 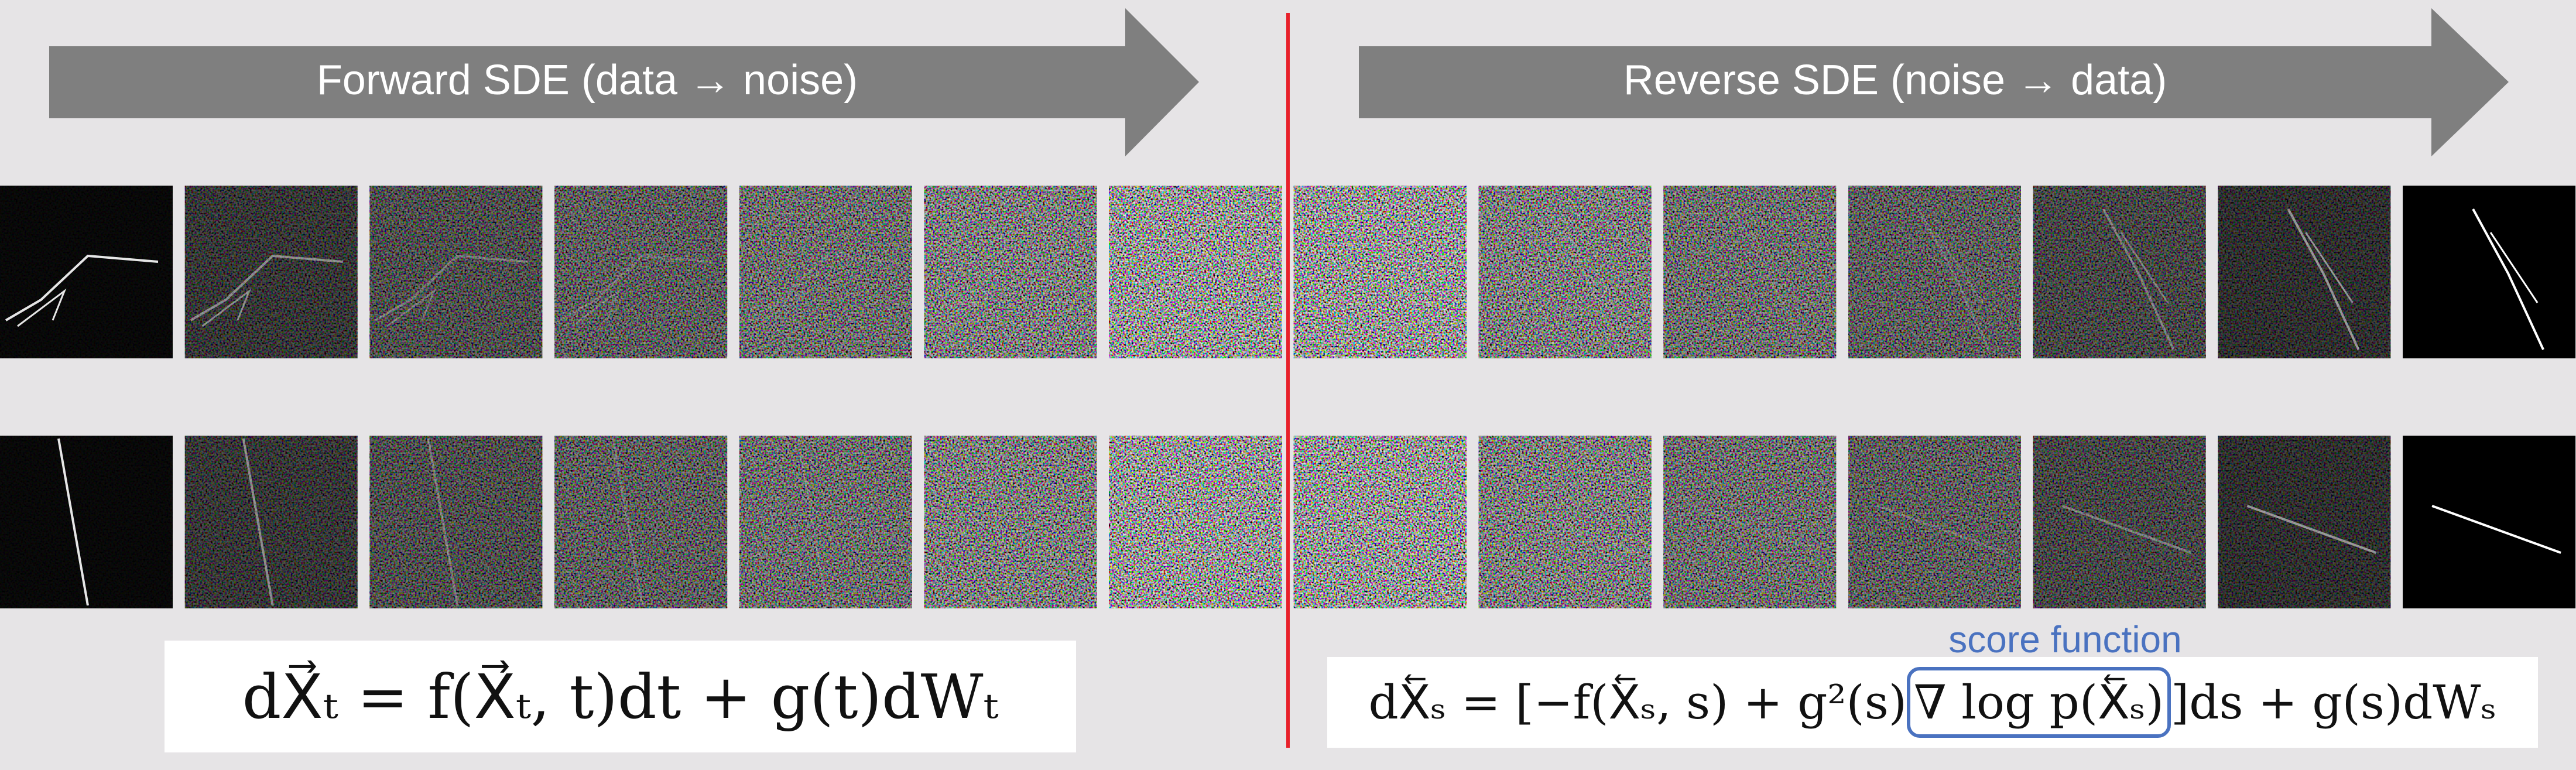 I want to click on score-annotation: score function, so click(x=2065, y=639).